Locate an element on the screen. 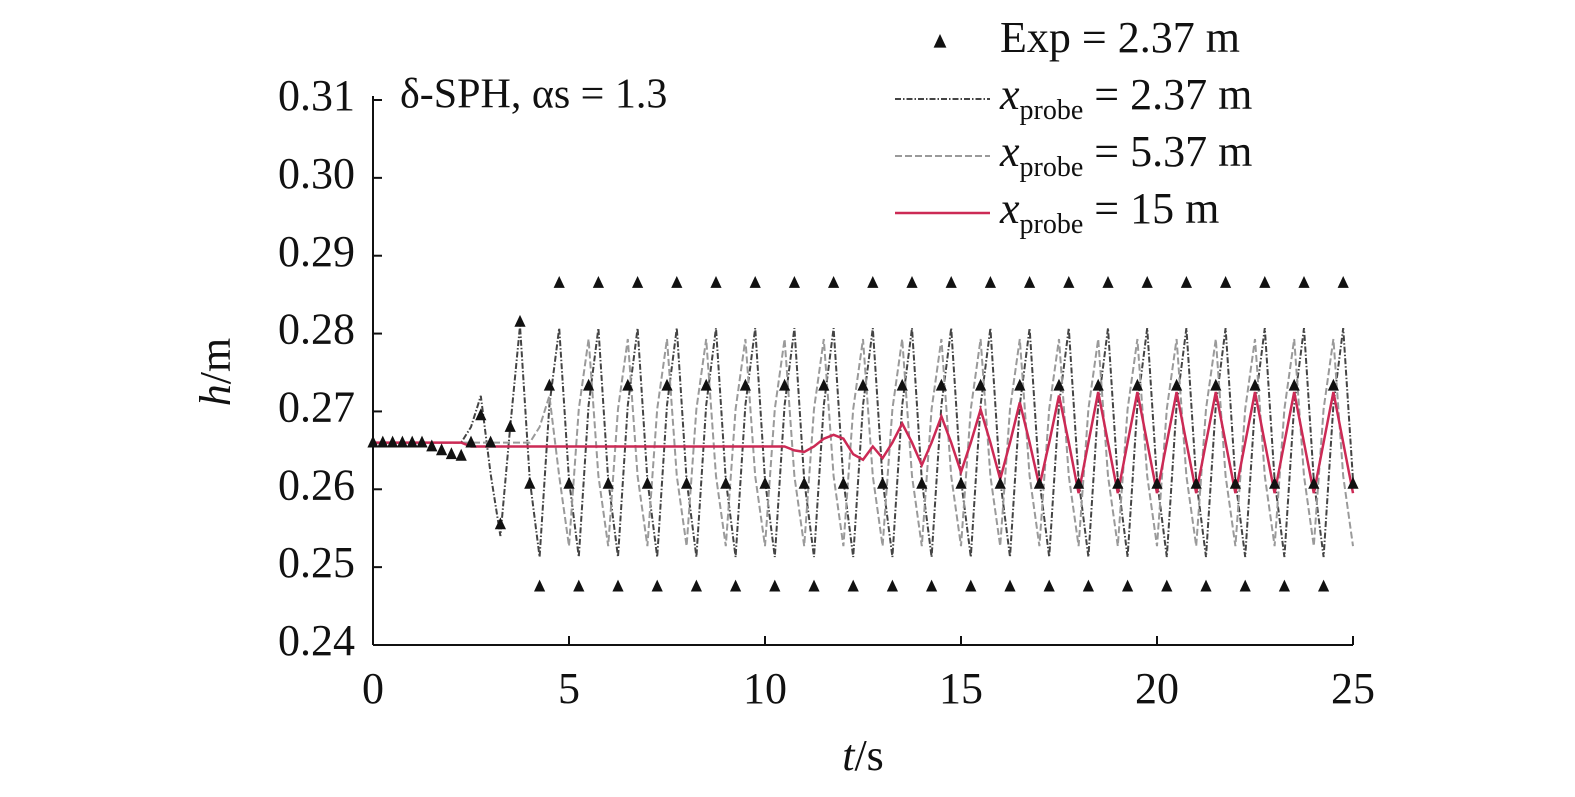  y-tick-label: 0.29 is located at coordinates (316, 251).